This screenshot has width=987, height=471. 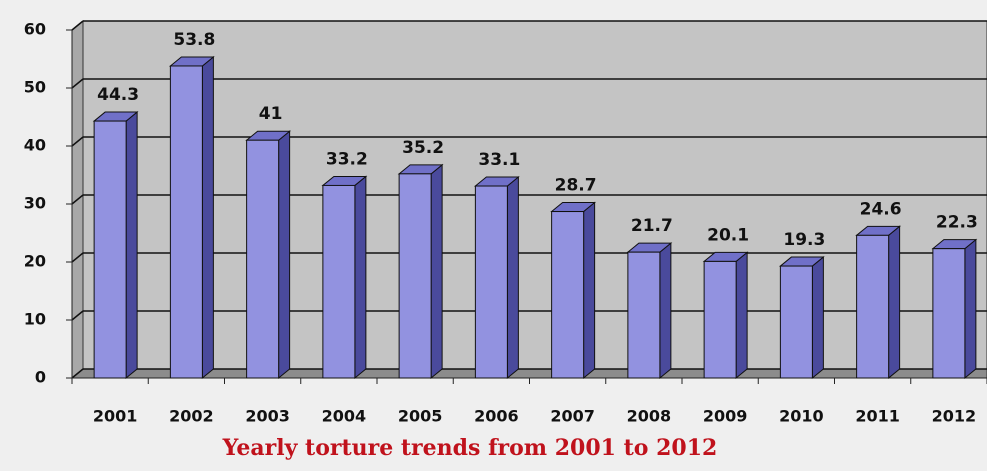 What do you see at coordinates (804, 240) in the screenshot?
I see `value-label: 19.3` at bounding box center [804, 240].